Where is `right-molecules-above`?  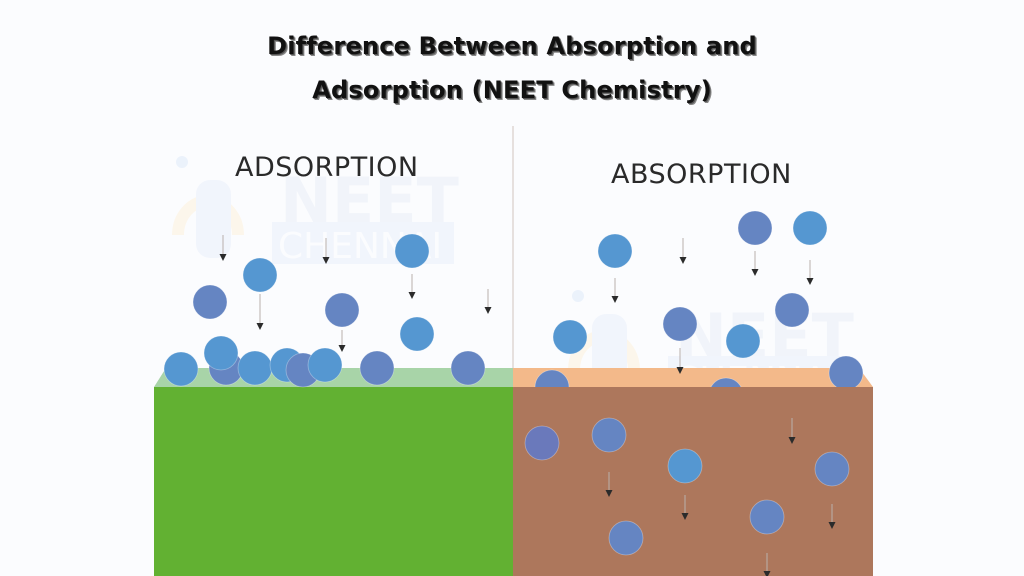
right-molecules-above is located at coordinates (708, 300).